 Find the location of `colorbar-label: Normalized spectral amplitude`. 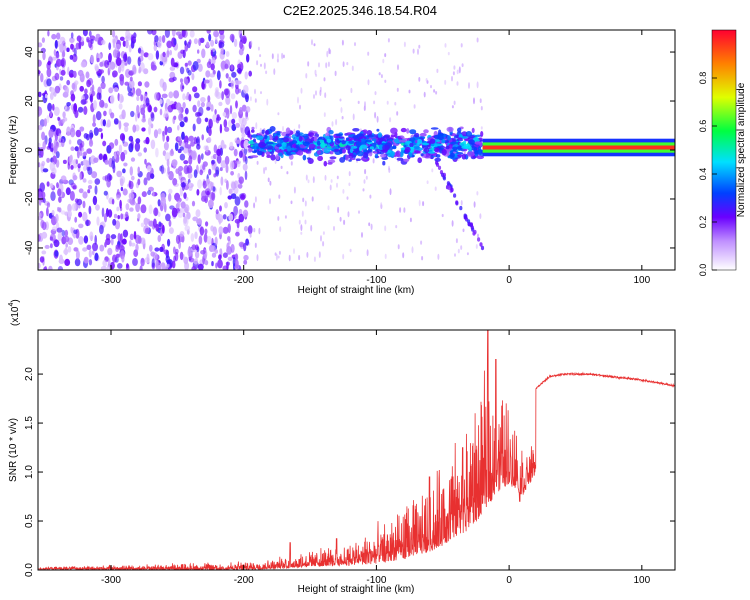

colorbar-label: Normalized spectral amplitude is located at coordinates (741, 149).